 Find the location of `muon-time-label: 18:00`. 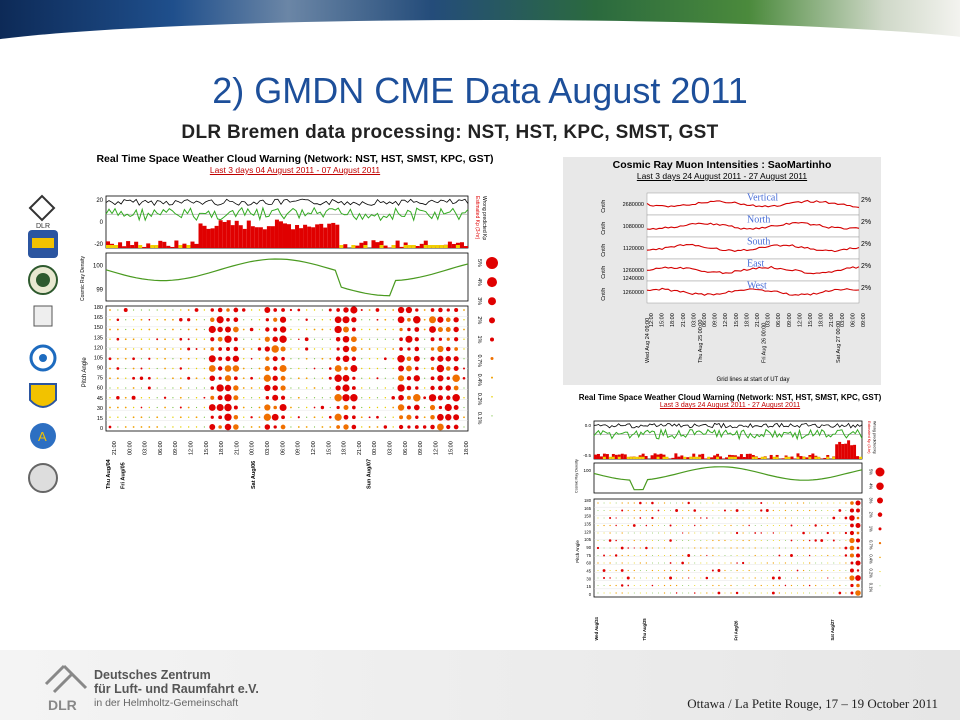

muon-time-label: 18:00 is located at coordinates (822, 320).